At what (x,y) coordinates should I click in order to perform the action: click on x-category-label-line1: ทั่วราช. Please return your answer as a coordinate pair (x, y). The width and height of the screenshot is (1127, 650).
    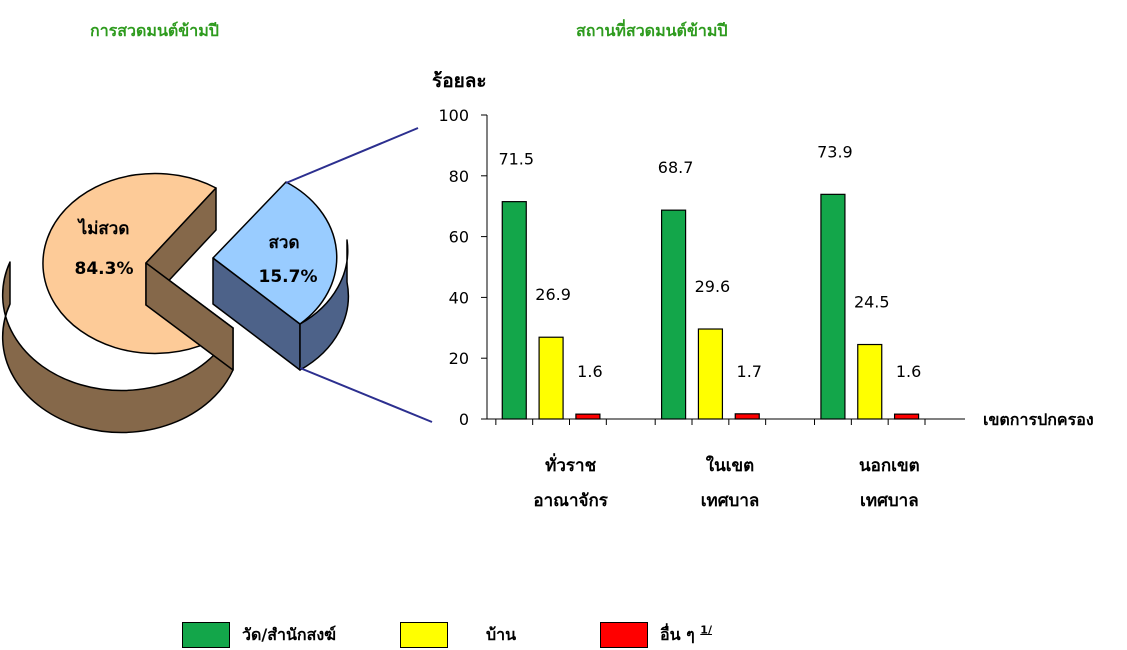
    Looking at the image, I should click on (570, 464).